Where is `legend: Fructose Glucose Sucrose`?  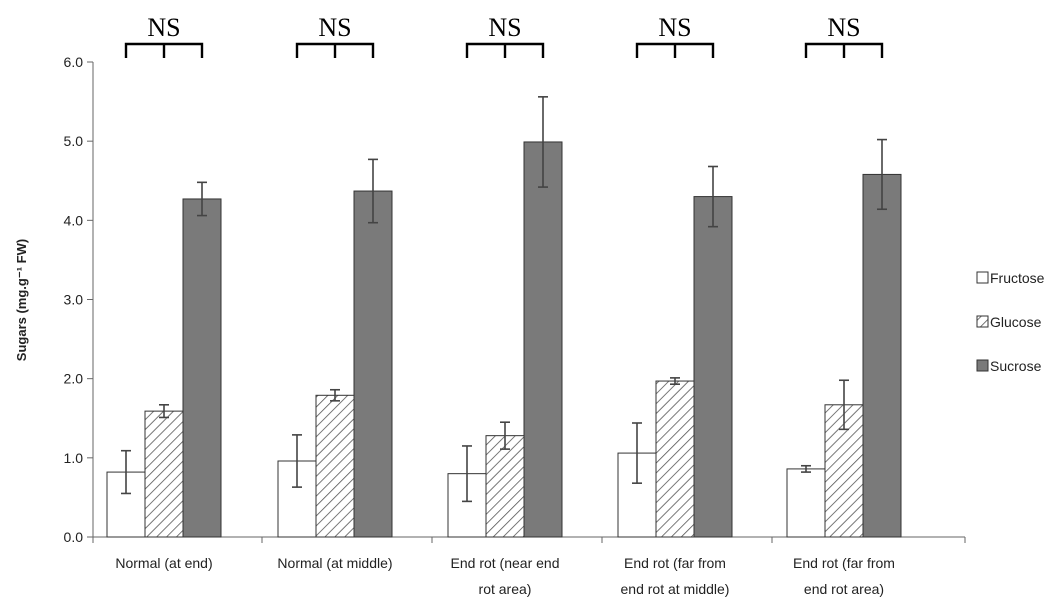 legend: Fructose Glucose Sucrose is located at coordinates (1010, 322).